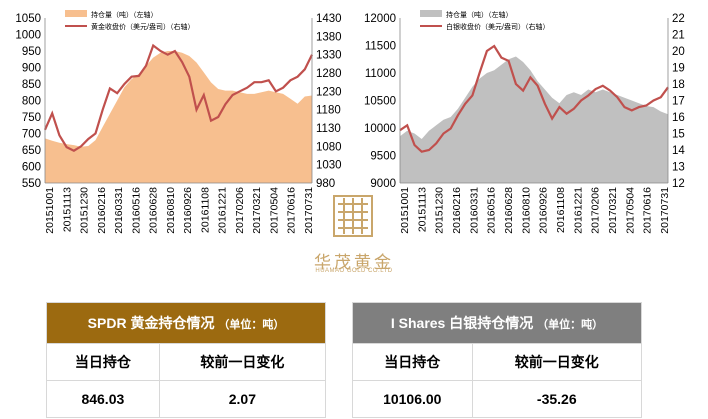 The image size is (708, 419). I want to click on silver-right-tick-label: 22, so click(678, 19).